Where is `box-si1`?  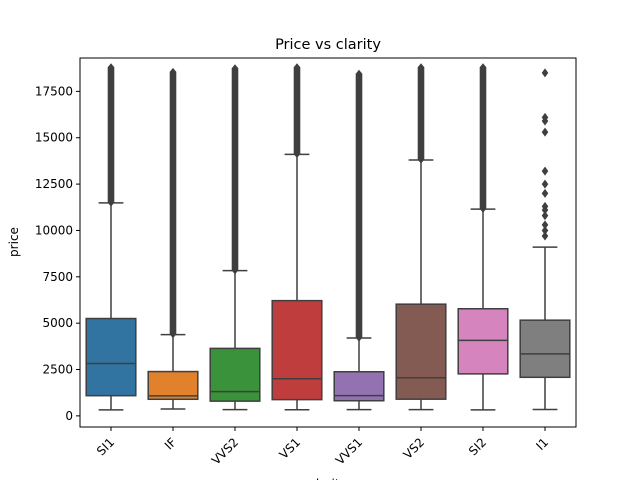 box-si1 is located at coordinates (111, 357).